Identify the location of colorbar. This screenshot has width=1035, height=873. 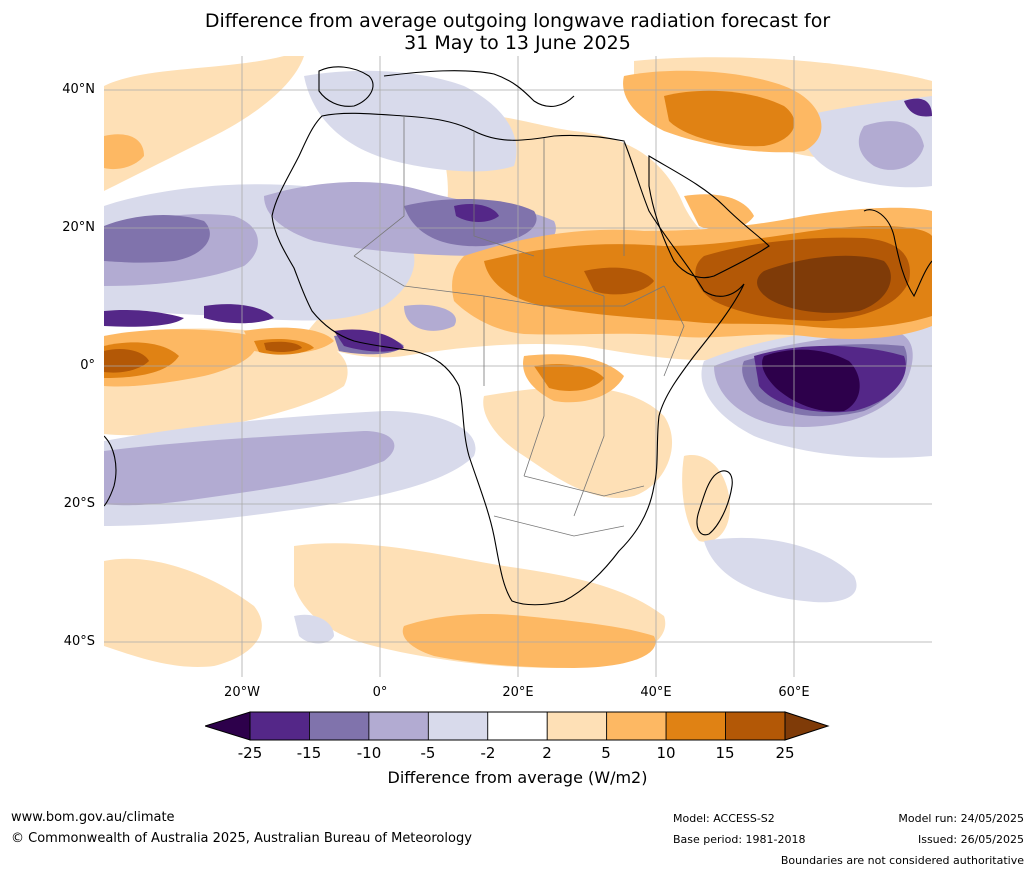
(517, 726).